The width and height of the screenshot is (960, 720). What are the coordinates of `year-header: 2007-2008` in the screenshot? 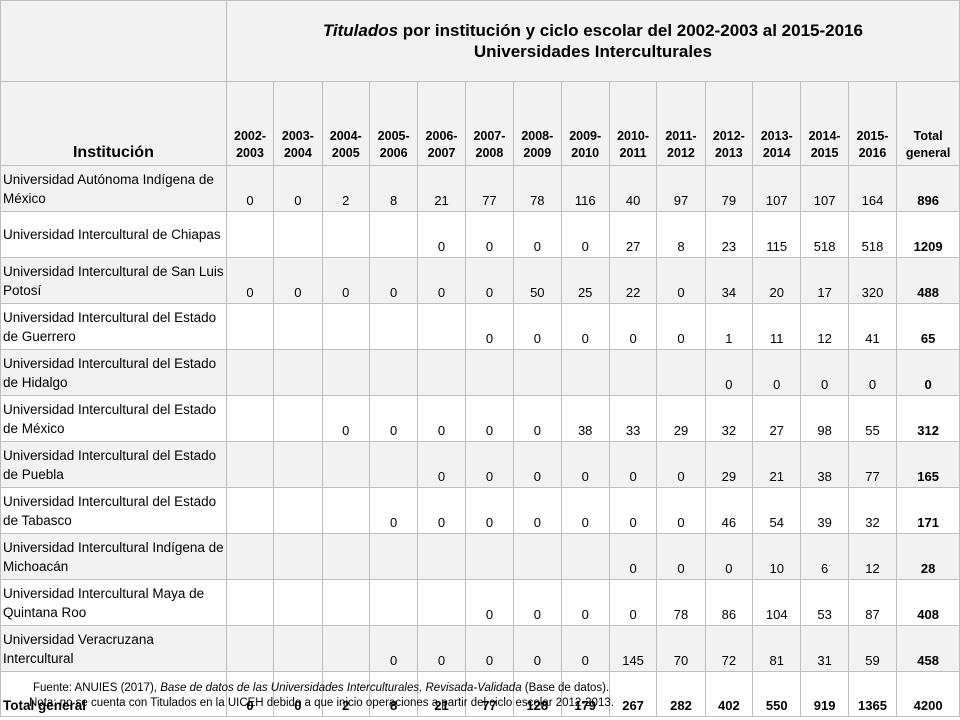 It's located at (489, 123).